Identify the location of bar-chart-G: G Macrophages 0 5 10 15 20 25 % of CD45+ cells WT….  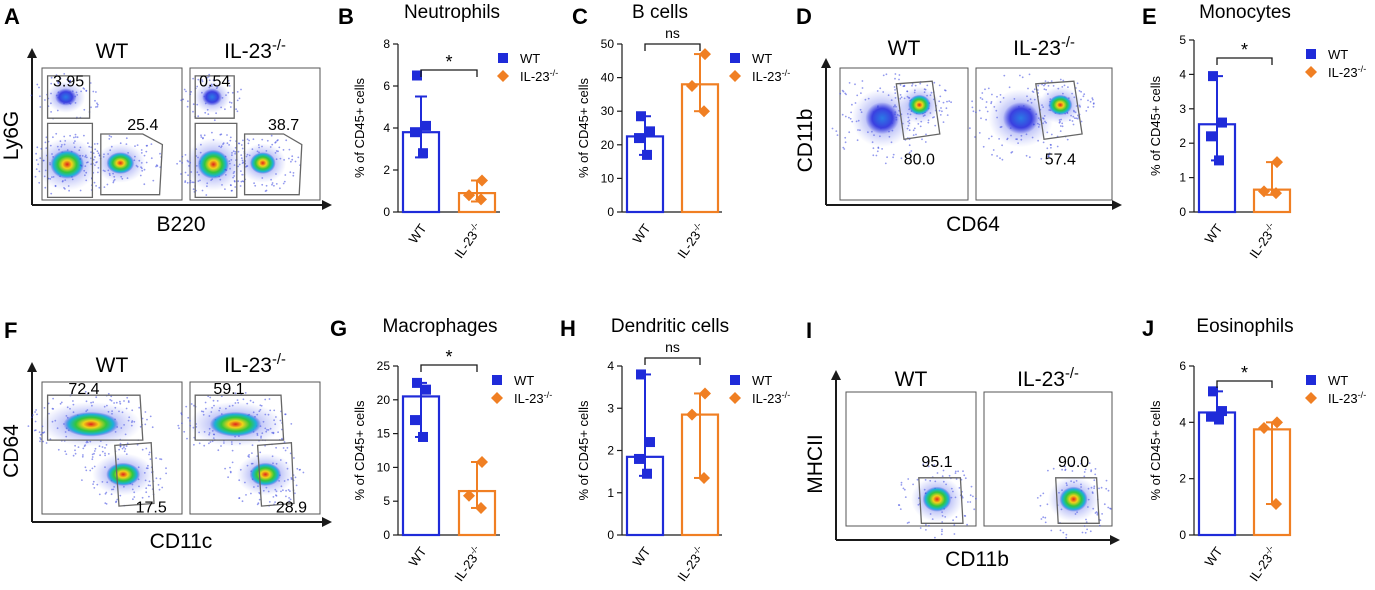
(441, 450).